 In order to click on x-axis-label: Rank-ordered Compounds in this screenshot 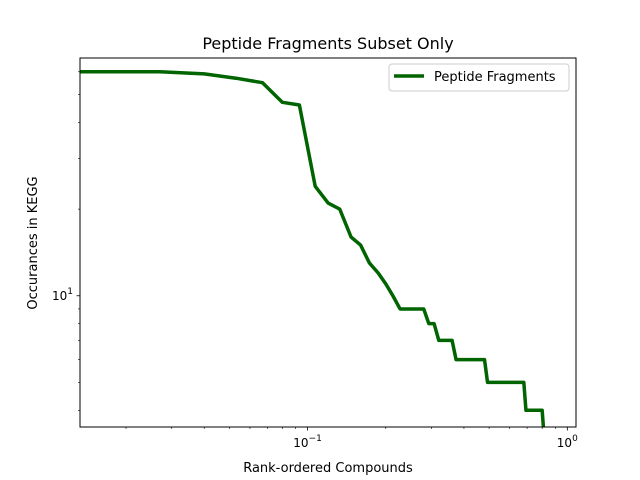, I will do `click(328, 468)`.